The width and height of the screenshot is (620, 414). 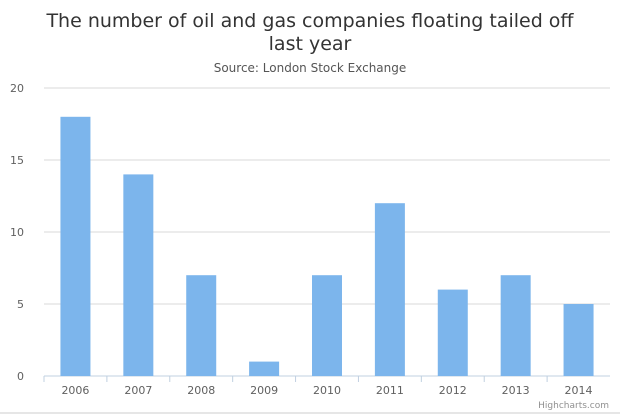 What do you see at coordinates (327, 390) in the screenshot?
I see `x-tick-label: 2010` at bounding box center [327, 390].